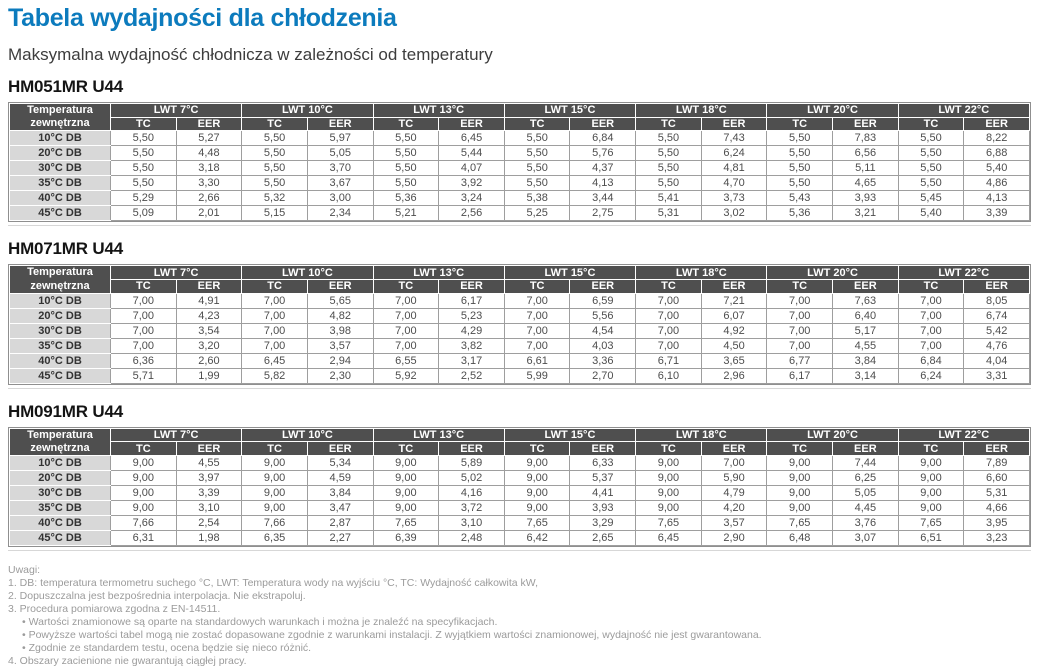  What do you see at coordinates (734, 463) in the screenshot?
I see `eer-value: 7,00` at bounding box center [734, 463].